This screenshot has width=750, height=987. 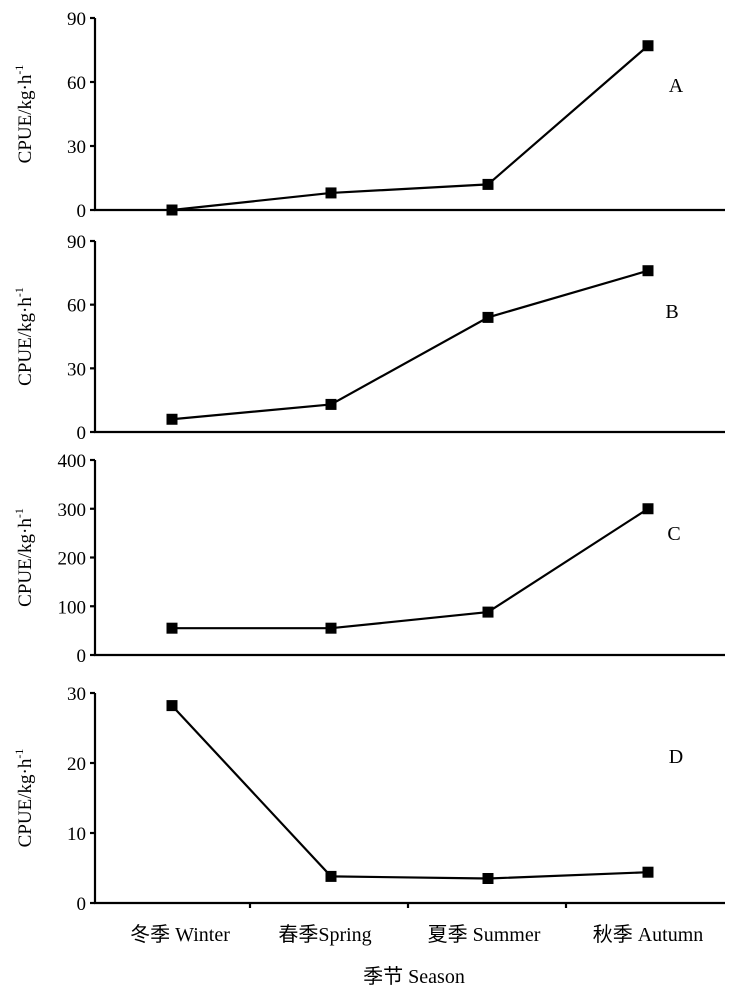 What do you see at coordinates (324, 934) in the screenshot?
I see `x-category-label: 春季Spring` at bounding box center [324, 934].